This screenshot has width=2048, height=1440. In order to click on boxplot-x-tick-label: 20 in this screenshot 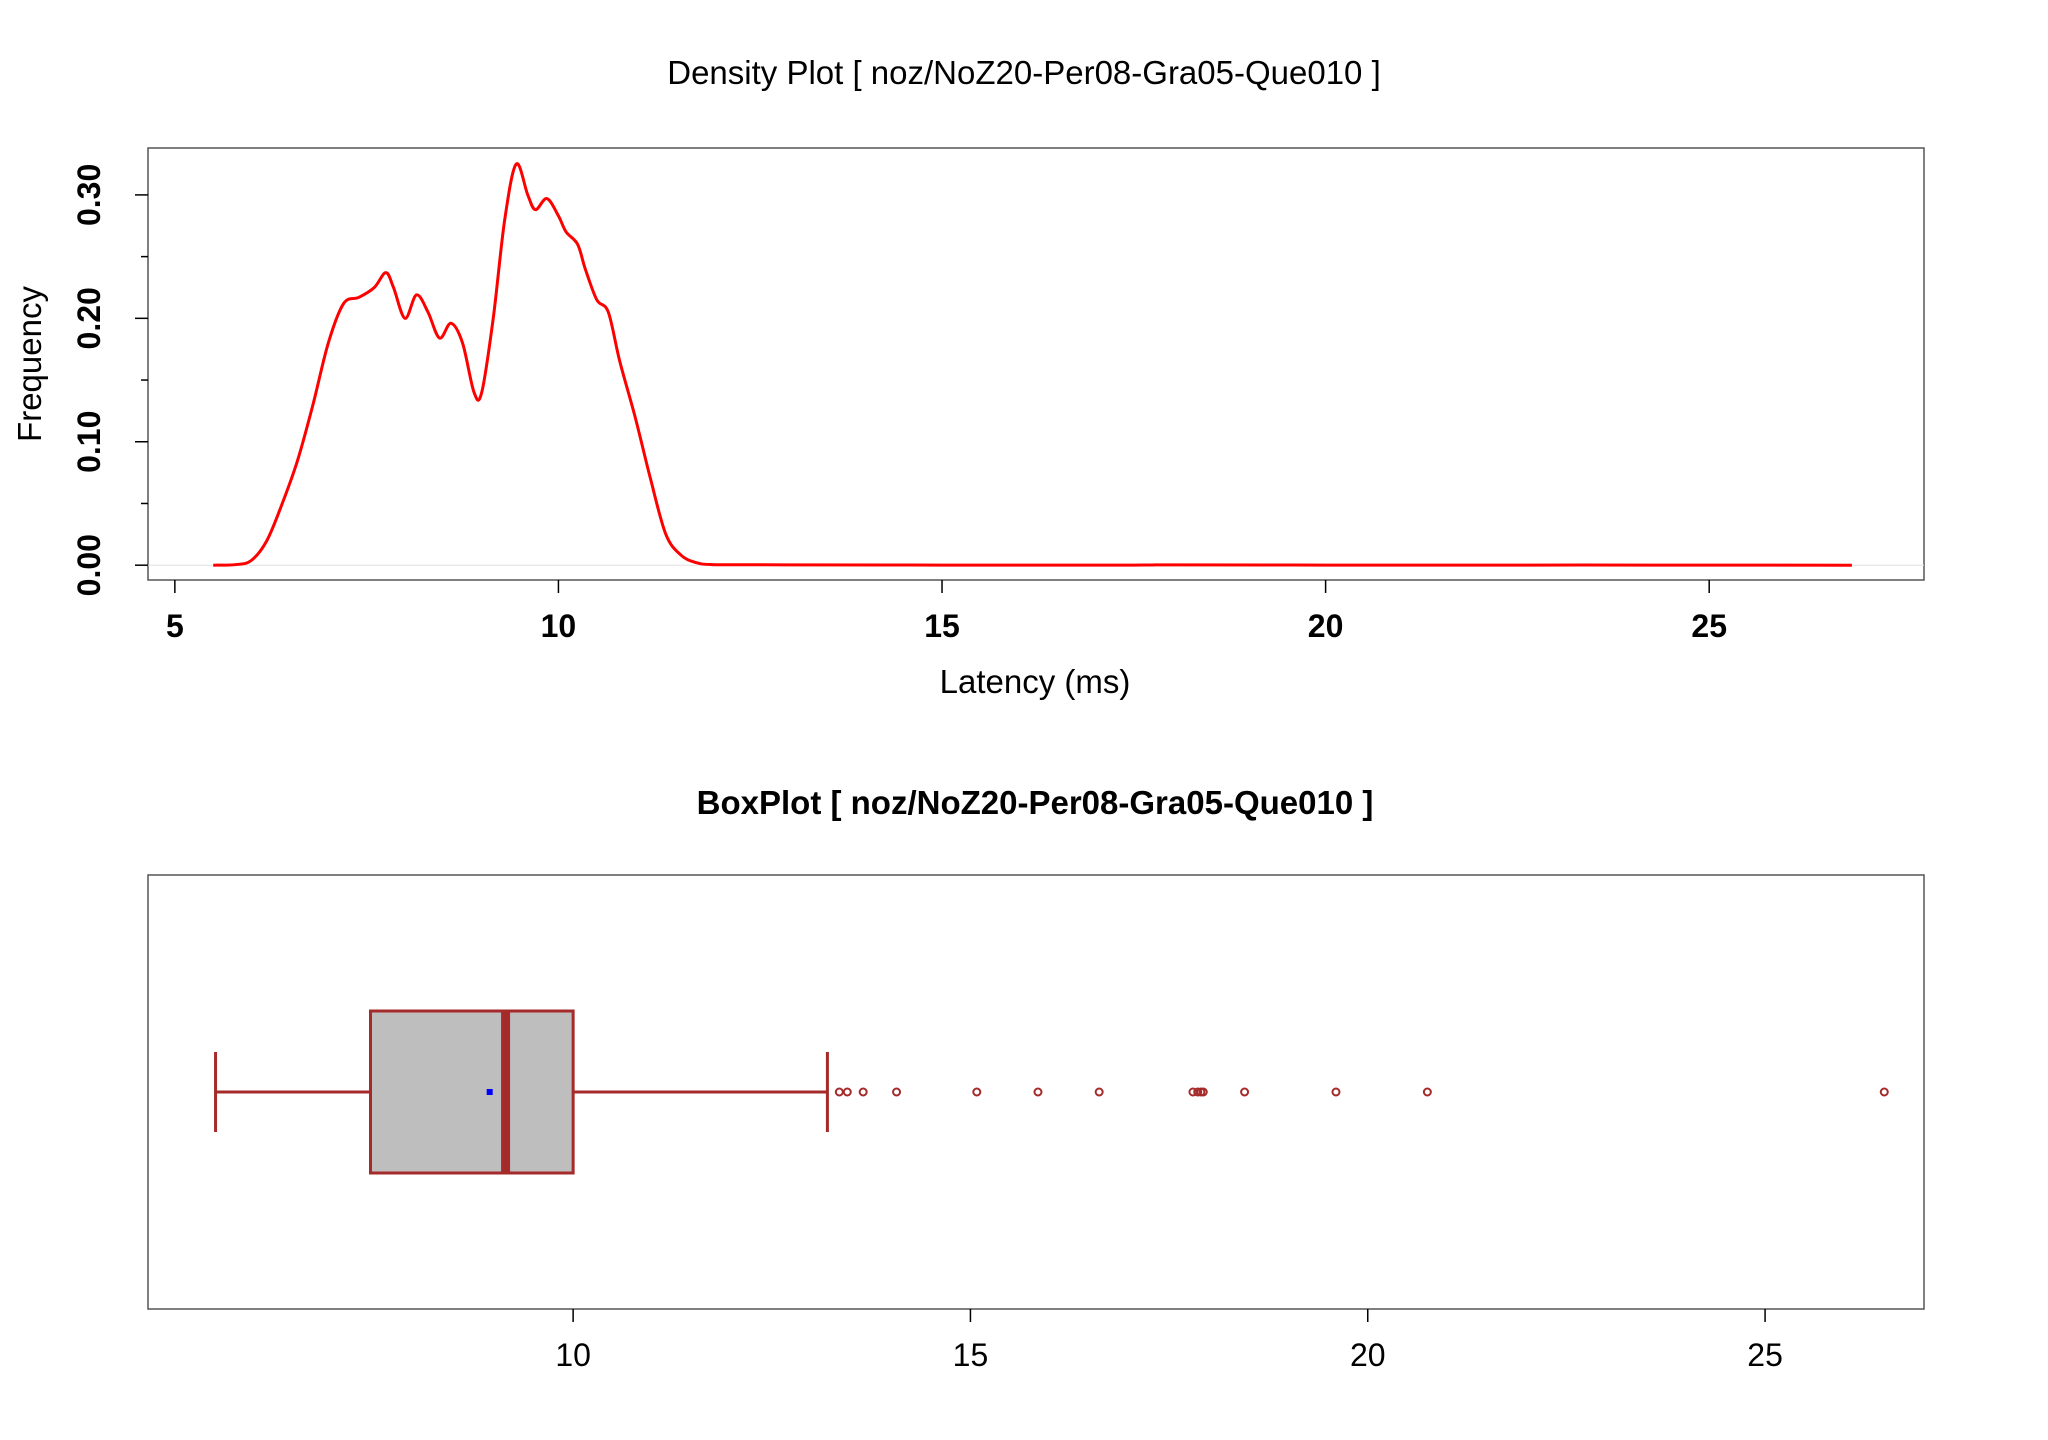, I will do `click(1368, 1355)`.